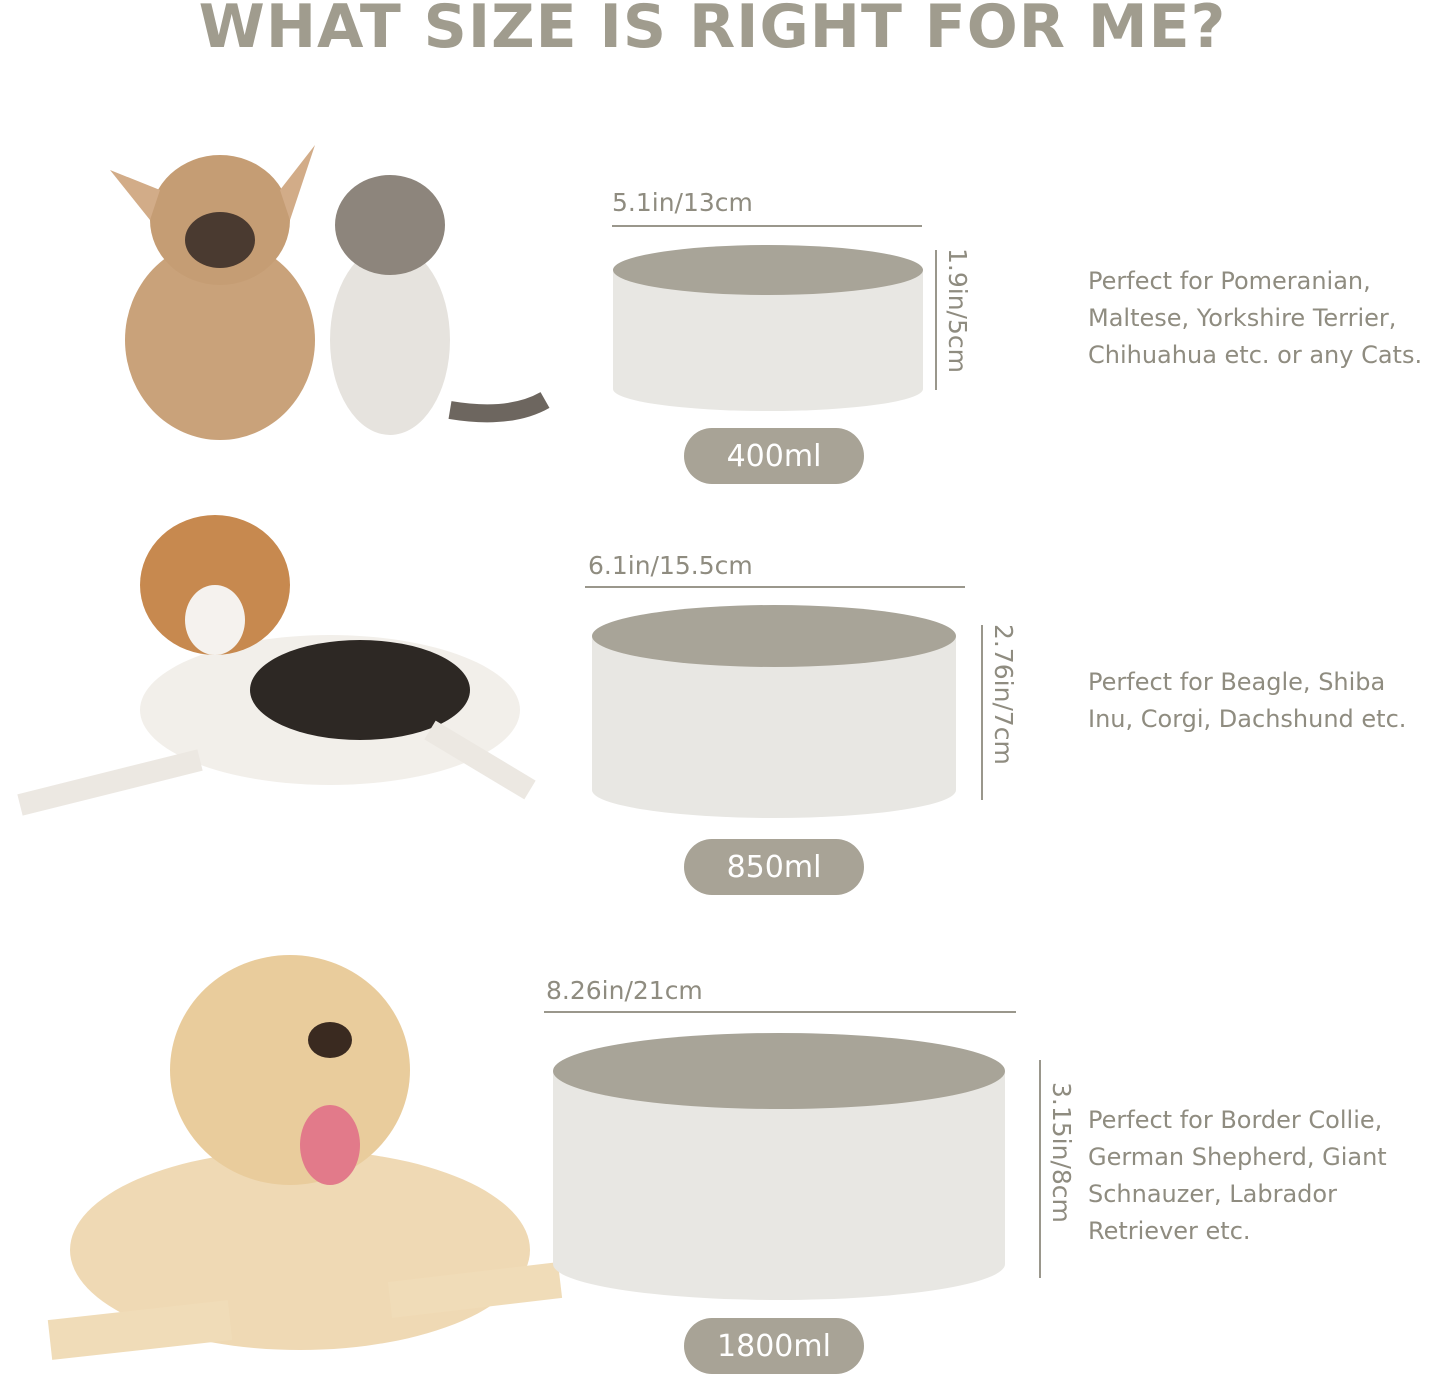  What do you see at coordinates (1237, 1157) in the screenshot?
I see `description-line: German Shepherd, Giant` at bounding box center [1237, 1157].